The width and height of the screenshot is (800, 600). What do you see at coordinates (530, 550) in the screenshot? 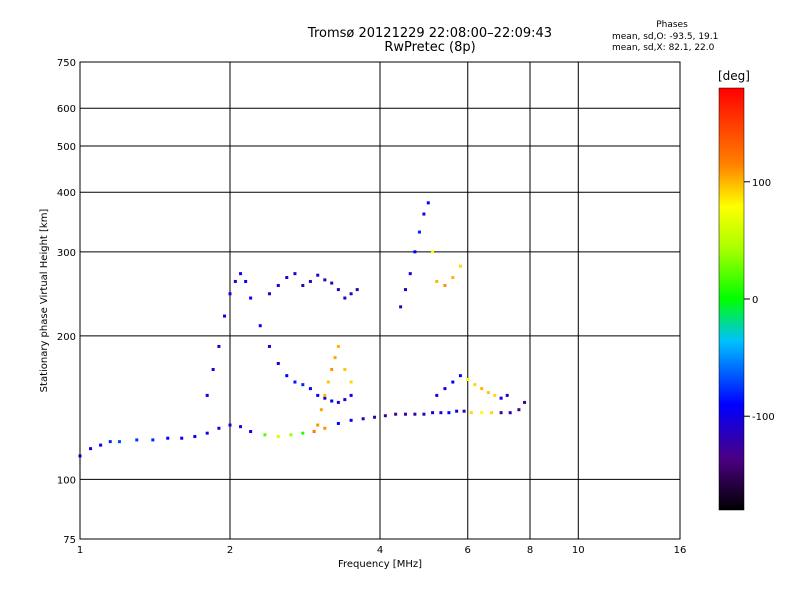
I see `x-tick-label: 8` at bounding box center [530, 550].